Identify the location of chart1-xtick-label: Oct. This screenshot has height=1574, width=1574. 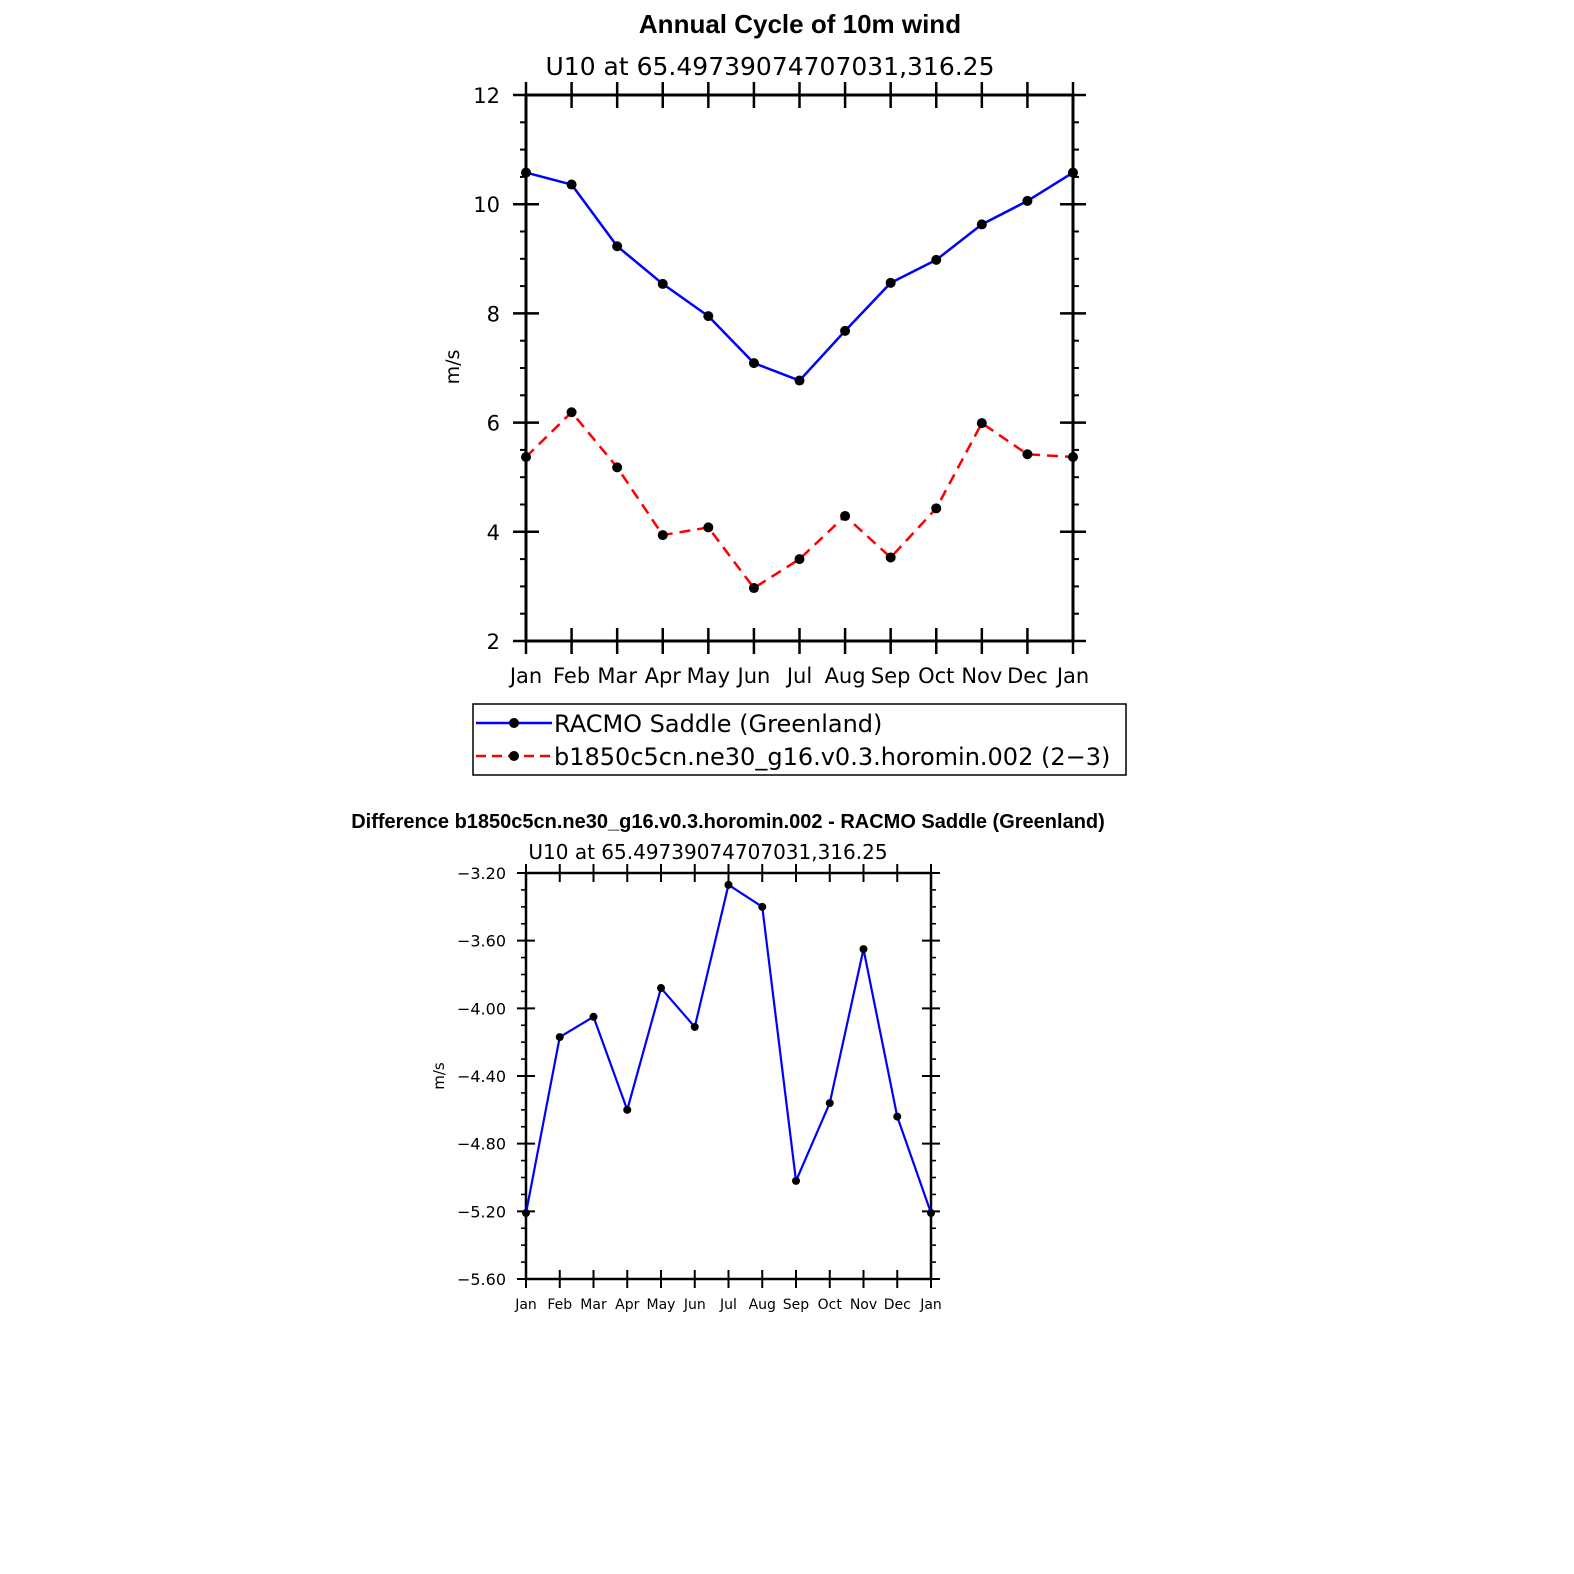
(936, 676).